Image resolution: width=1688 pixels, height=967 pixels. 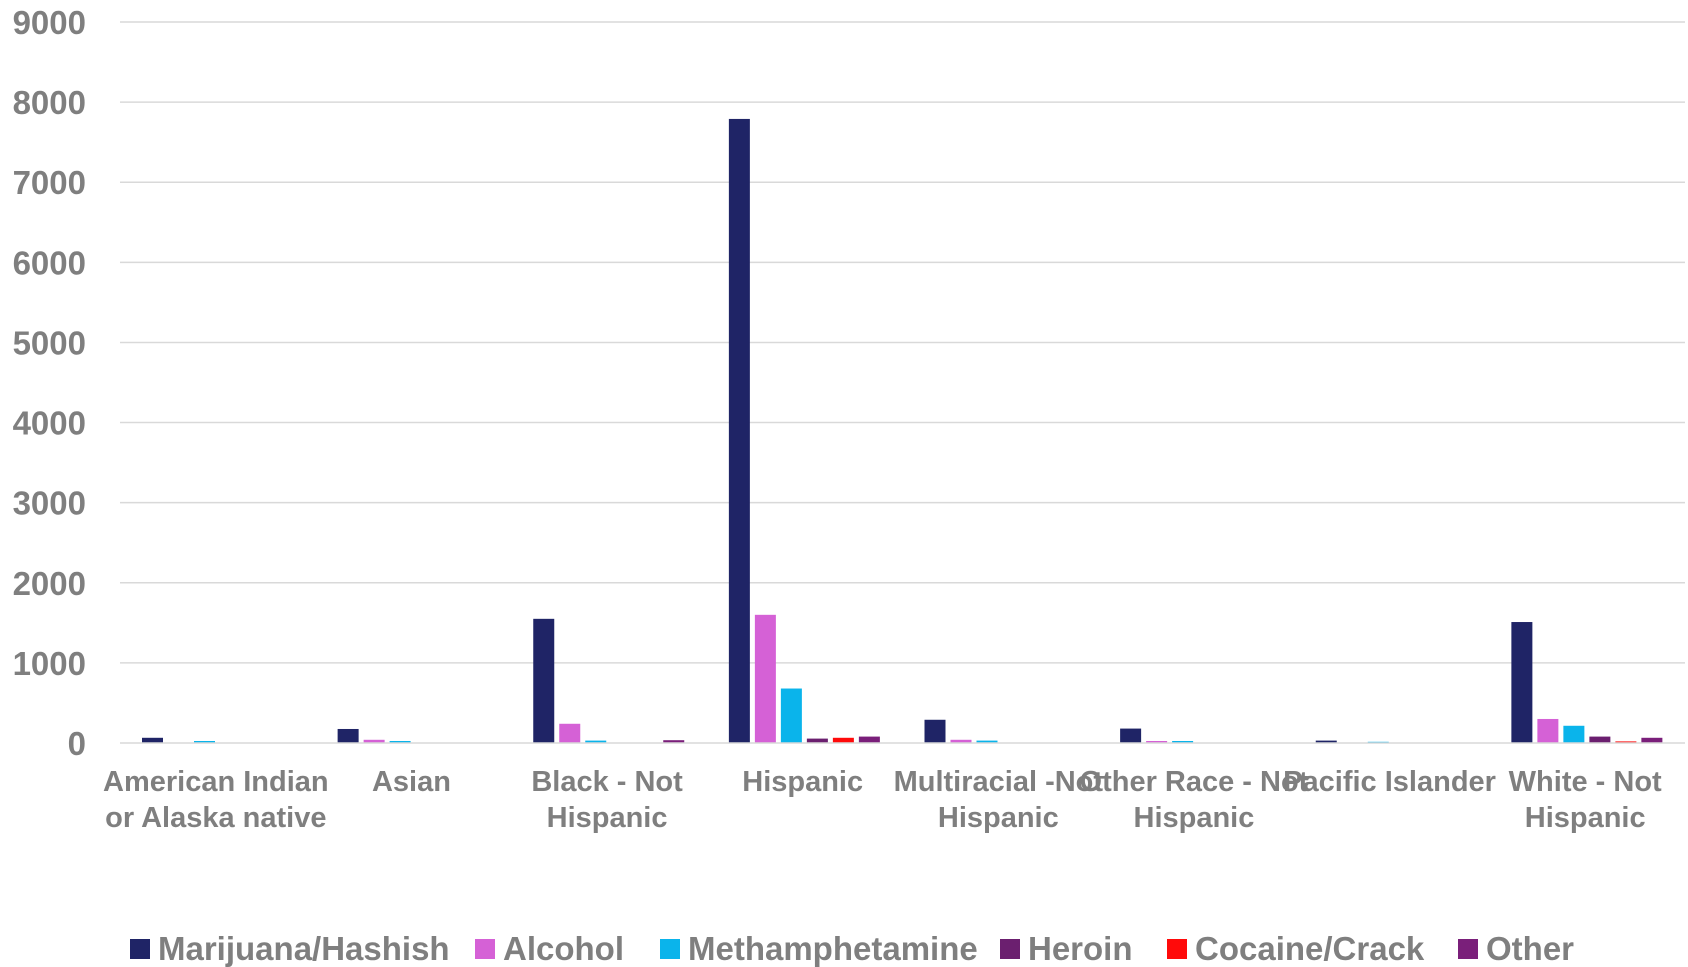 I want to click on y-tick-label: 5000, so click(x=49, y=342).